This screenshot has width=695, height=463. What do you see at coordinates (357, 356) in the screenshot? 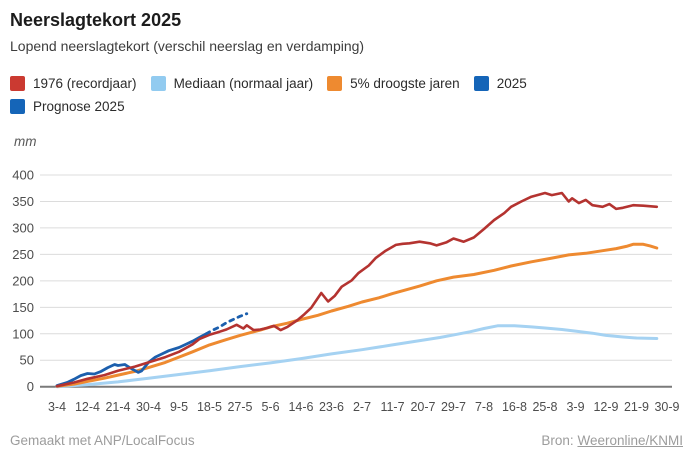
I see `series-line-mediaan-normaal-jaar` at bounding box center [357, 356].